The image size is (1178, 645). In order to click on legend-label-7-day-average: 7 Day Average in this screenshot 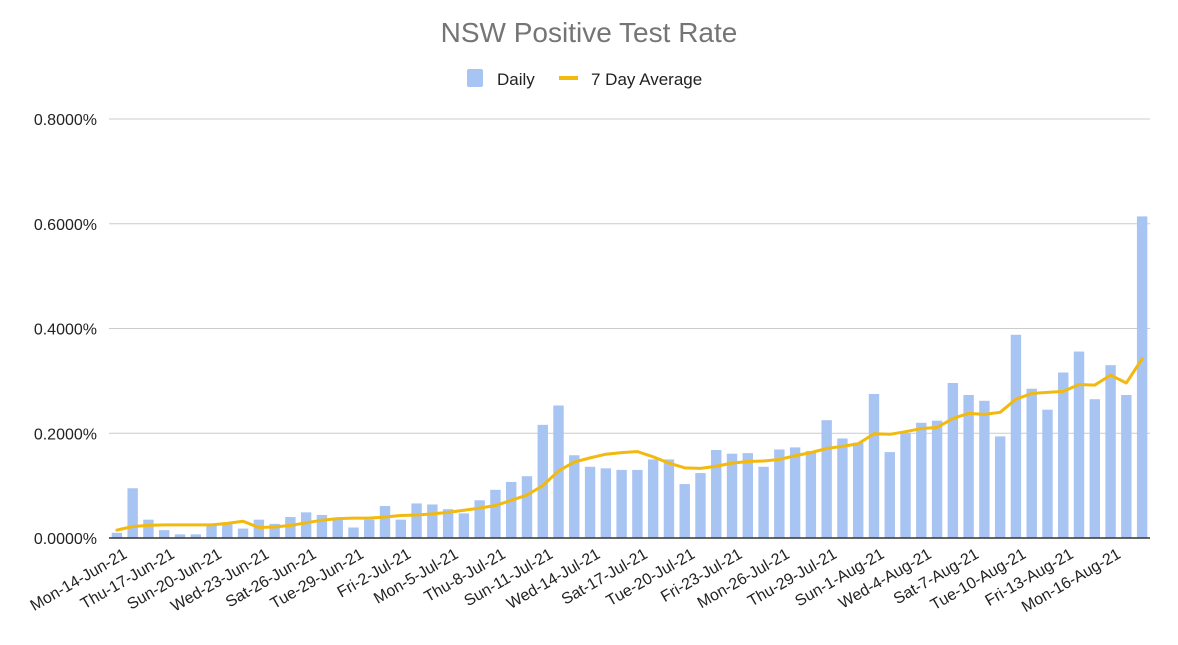, I will do `click(646, 79)`.